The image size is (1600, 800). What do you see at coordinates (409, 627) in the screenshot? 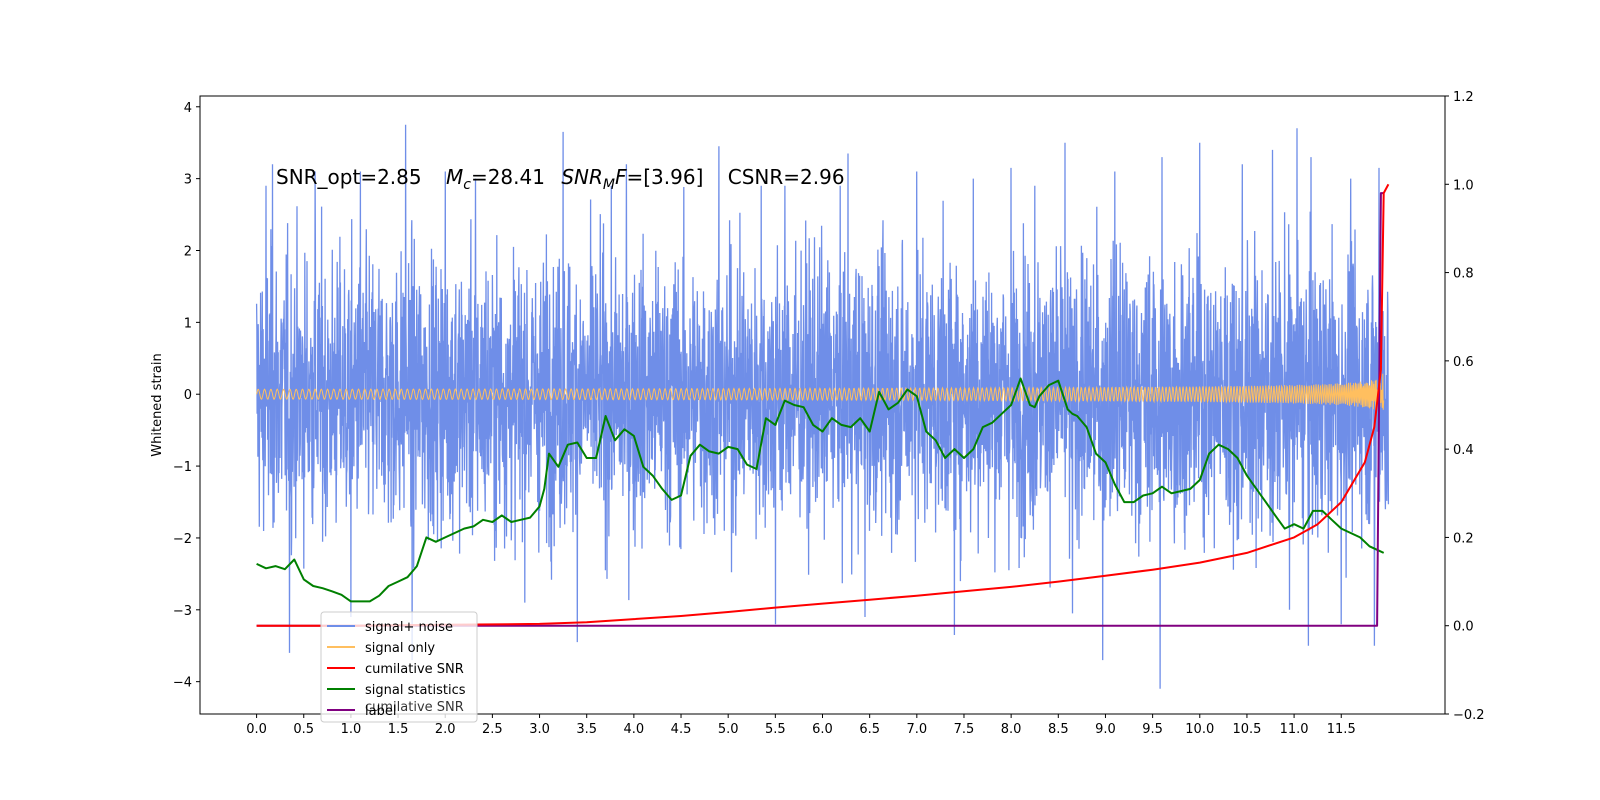
I see `legend-label: signal+ noise` at bounding box center [409, 627].